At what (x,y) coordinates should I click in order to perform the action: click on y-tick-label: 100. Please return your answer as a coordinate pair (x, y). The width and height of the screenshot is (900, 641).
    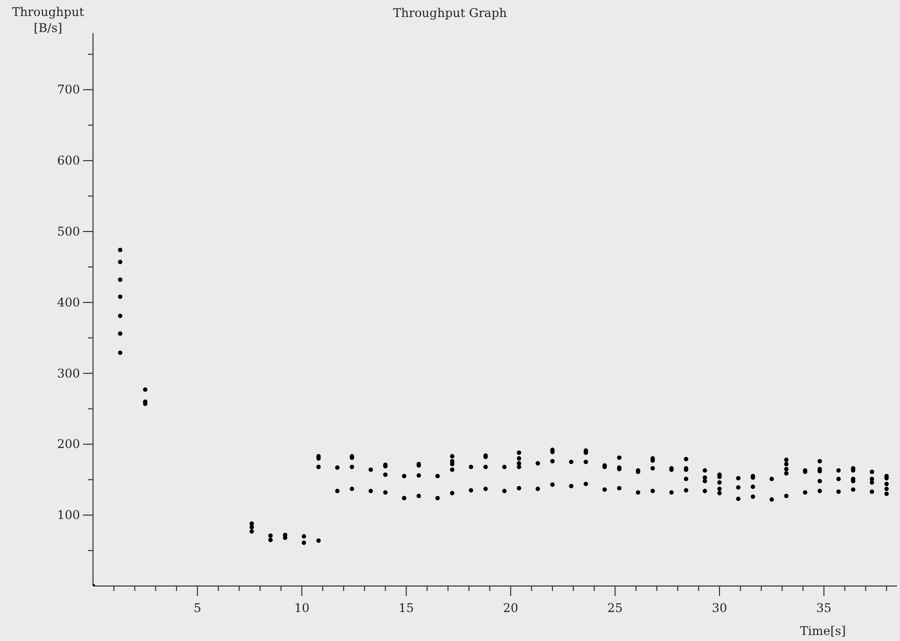
    Looking at the image, I should click on (68, 515).